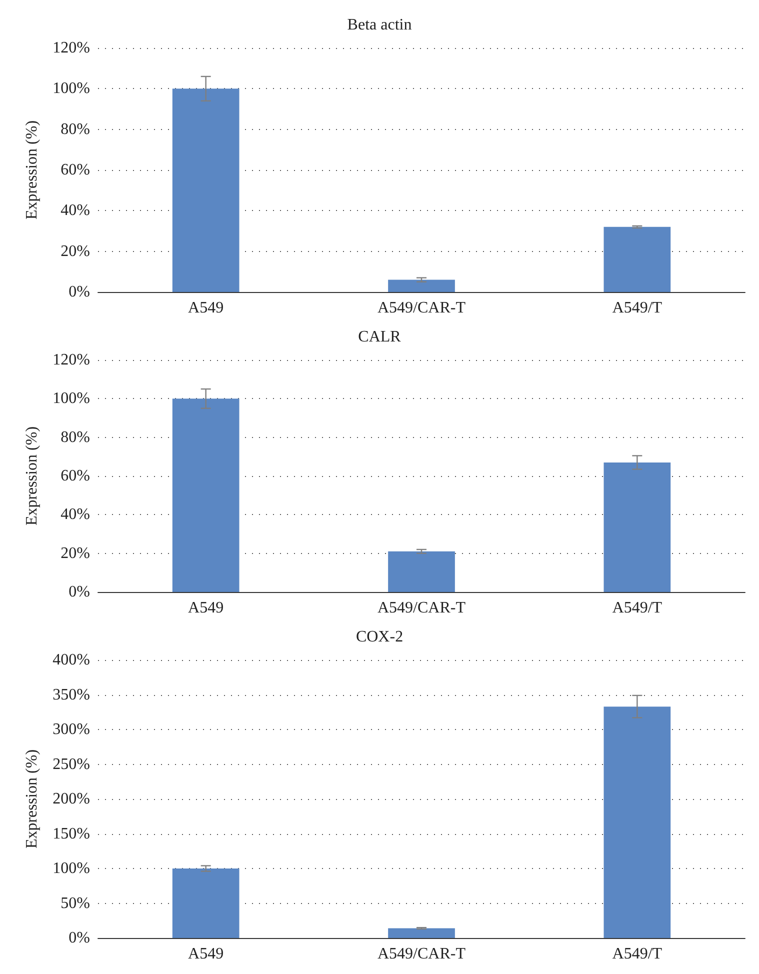 The image size is (759, 974). What do you see at coordinates (71, 833) in the screenshot?
I see `y-tick-label: 150%` at bounding box center [71, 833].